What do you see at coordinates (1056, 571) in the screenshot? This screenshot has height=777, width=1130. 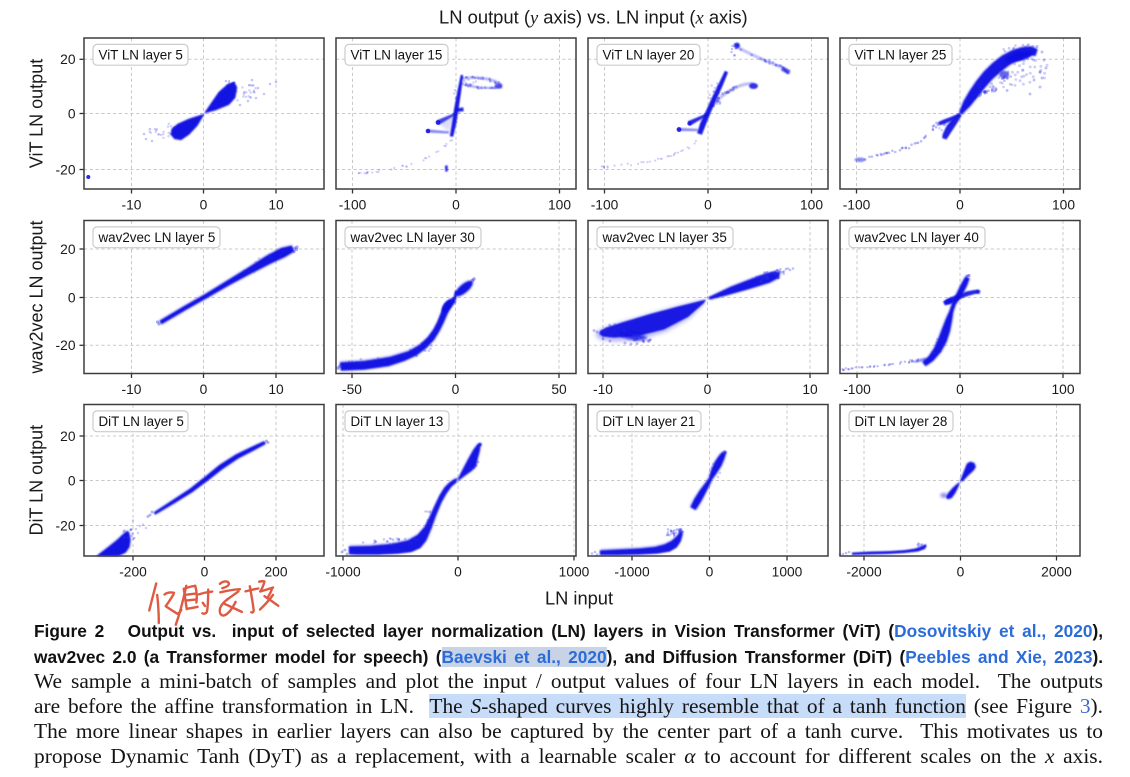 I see `svg-text: 2000` at bounding box center [1056, 571].